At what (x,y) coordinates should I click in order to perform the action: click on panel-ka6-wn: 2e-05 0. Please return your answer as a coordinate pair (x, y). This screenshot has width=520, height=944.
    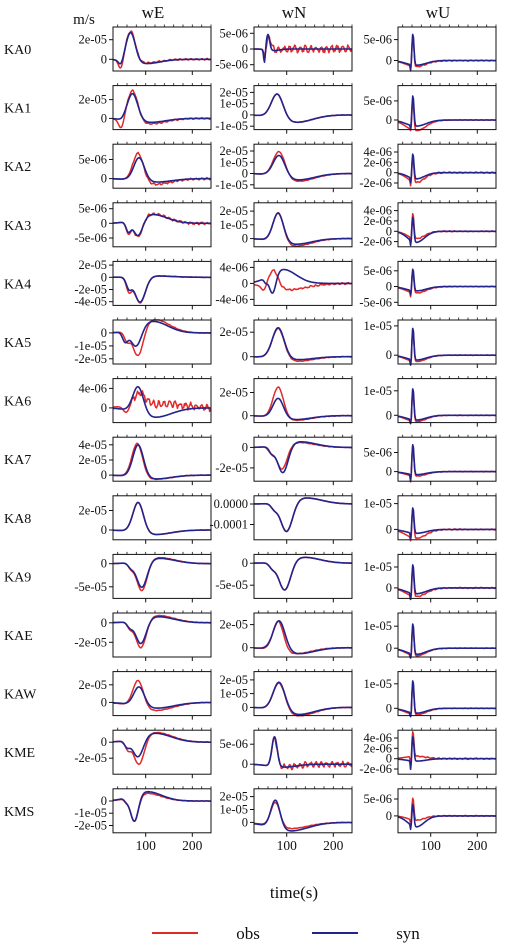
    Looking at the image, I should click on (286, 401).